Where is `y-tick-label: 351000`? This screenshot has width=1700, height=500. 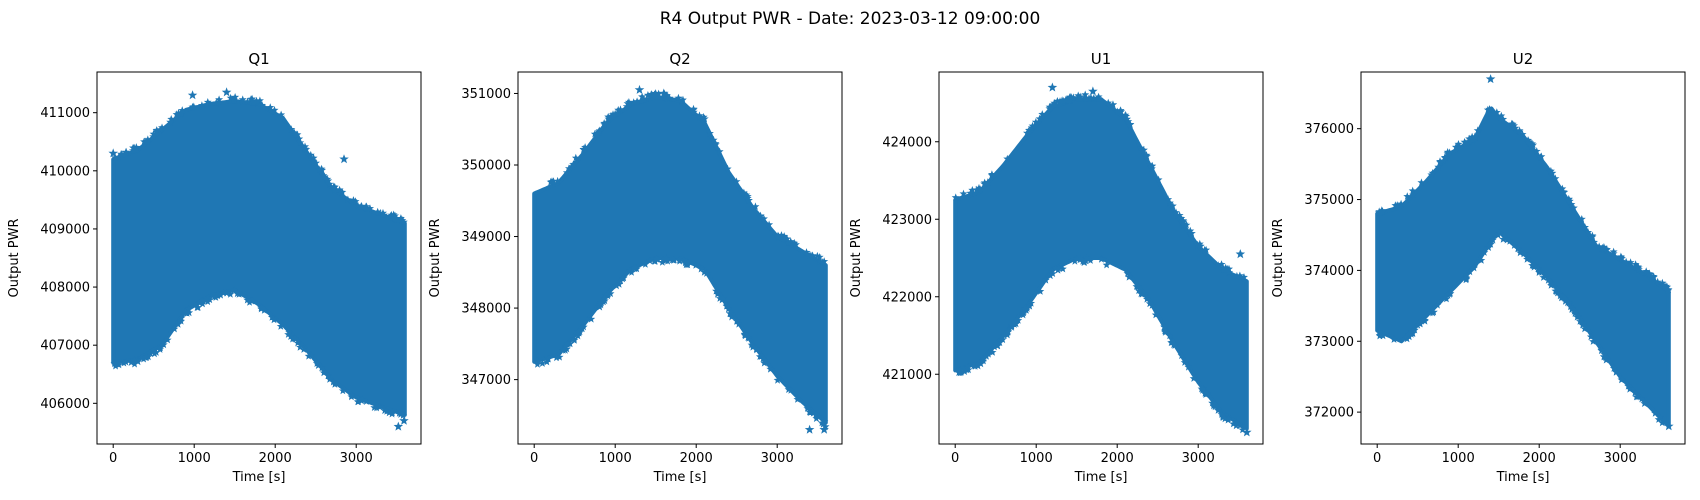
y-tick-label: 351000 is located at coordinates (486, 94).